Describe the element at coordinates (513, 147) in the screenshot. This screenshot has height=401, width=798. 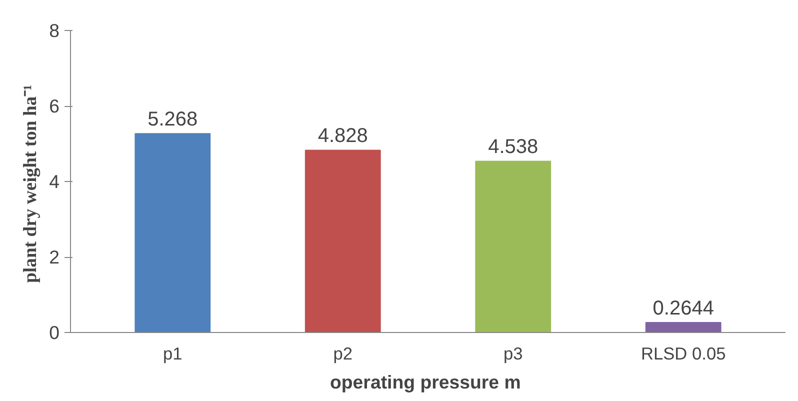
I see `data-label: 4.538` at that location.